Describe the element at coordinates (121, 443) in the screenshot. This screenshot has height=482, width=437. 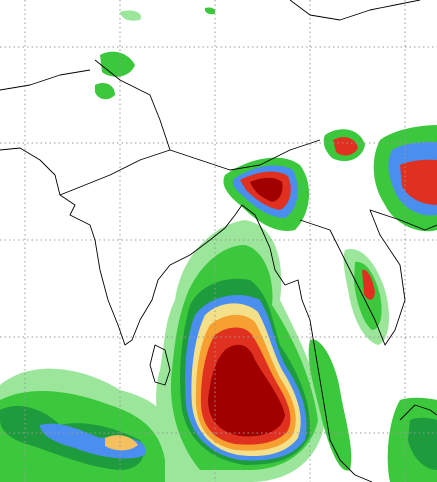
I see `rain-yellow` at that location.